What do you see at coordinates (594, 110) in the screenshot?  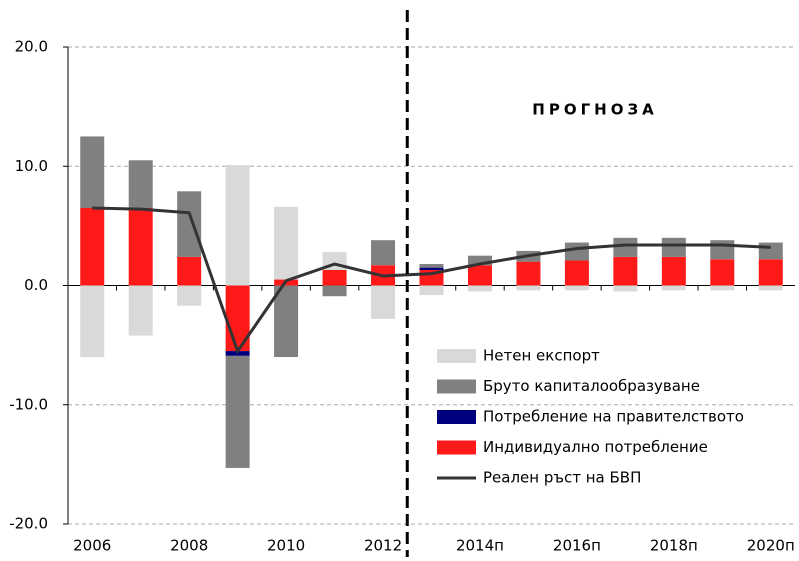 I see `annotation: ПРОГНОЗА` at bounding box center [594, 110].